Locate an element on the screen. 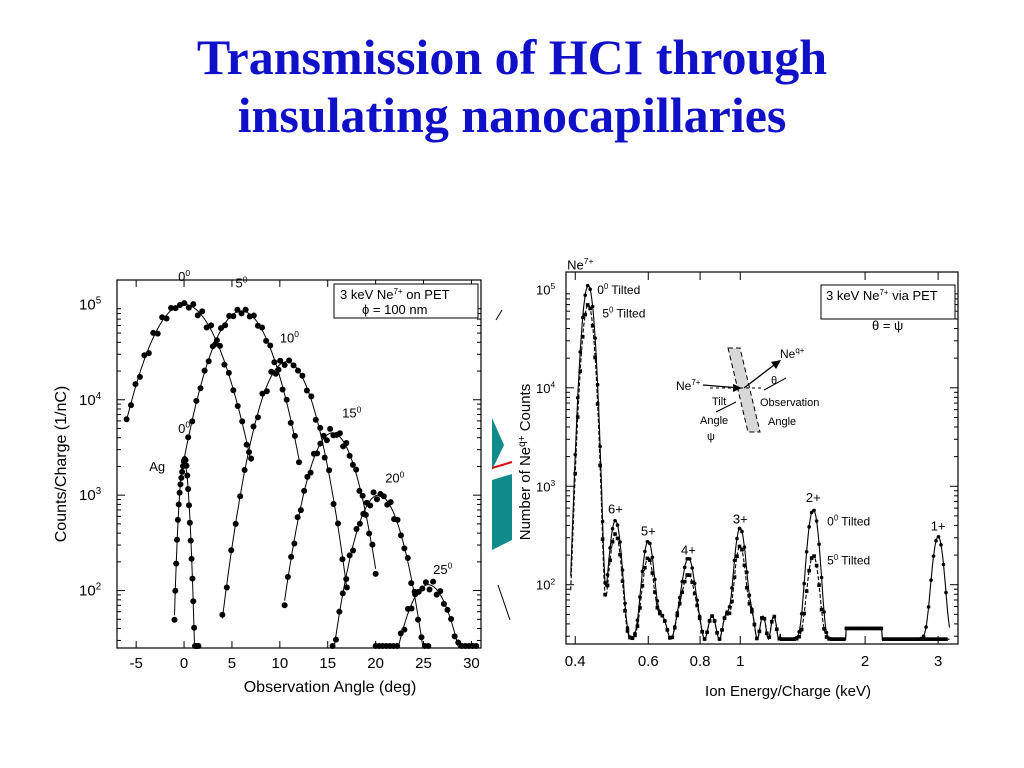 Image resolution: width=1024 pixels, height=768 pixels. series-label: 50 is located at coordinates (242, 282).